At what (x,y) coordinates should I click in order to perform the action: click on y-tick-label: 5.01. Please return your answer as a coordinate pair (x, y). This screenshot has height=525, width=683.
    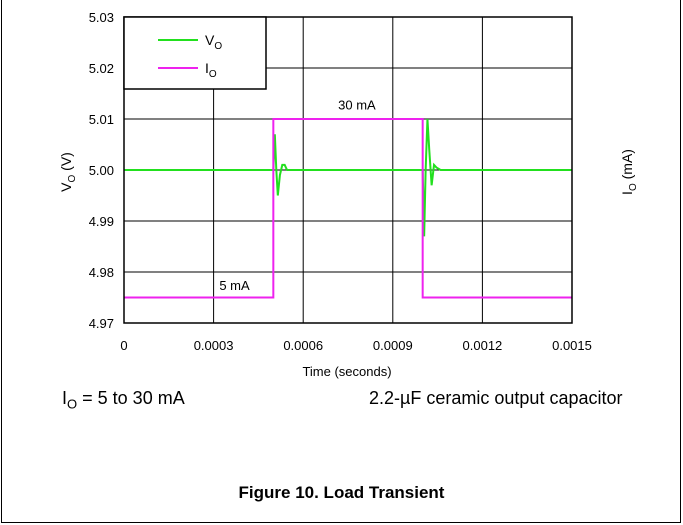
    Looking at the image, I should click on (101, 119).